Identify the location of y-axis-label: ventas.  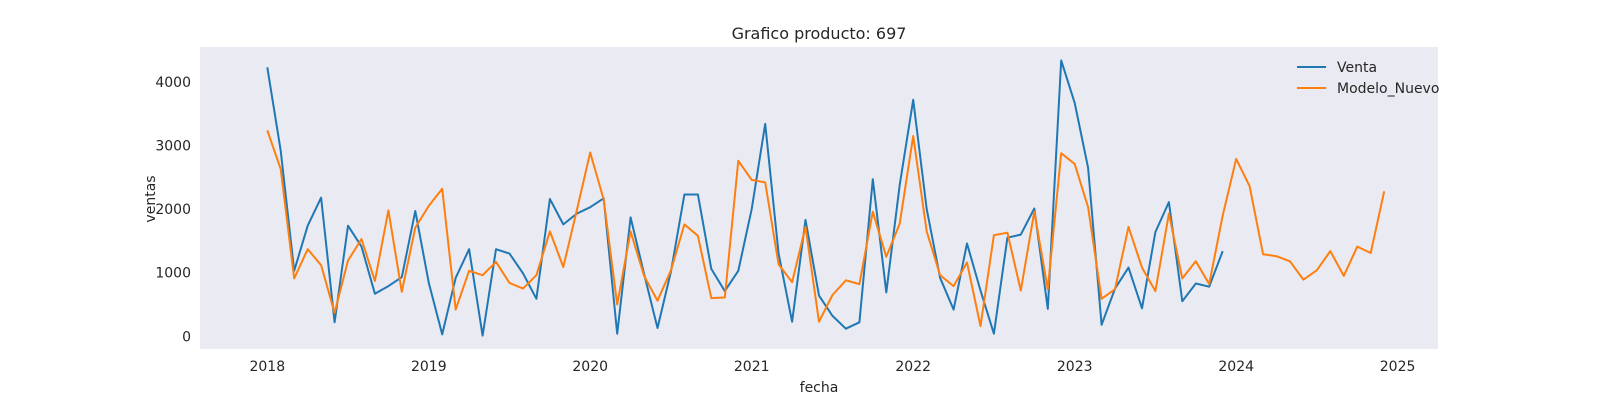
(151, 198).